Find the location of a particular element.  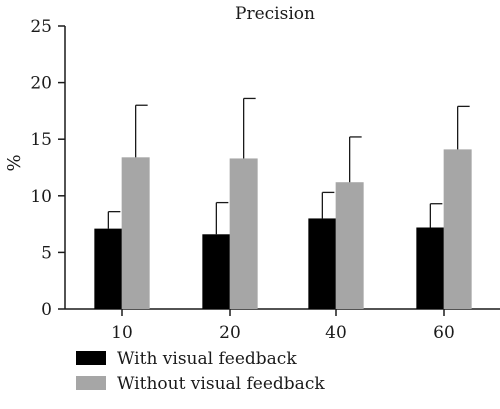

y-tick-label: 10 is located at coordinates (41, 197).